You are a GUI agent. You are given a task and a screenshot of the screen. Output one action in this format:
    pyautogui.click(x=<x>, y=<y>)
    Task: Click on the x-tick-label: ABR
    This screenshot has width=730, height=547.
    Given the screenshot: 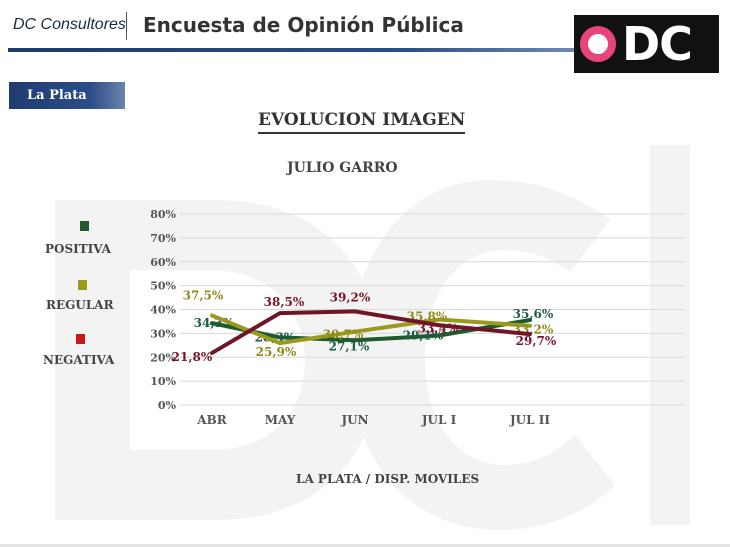 What is the action you would take?
    pyautogui.click(x=211, y=420)
    